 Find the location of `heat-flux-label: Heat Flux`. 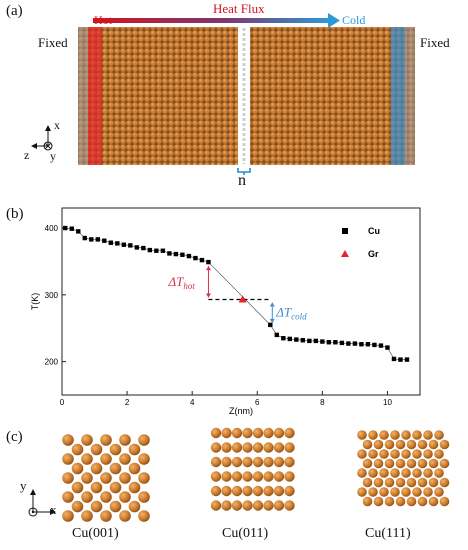

heat-flux-label: Heat Flux is located at coordinates (239, 8).